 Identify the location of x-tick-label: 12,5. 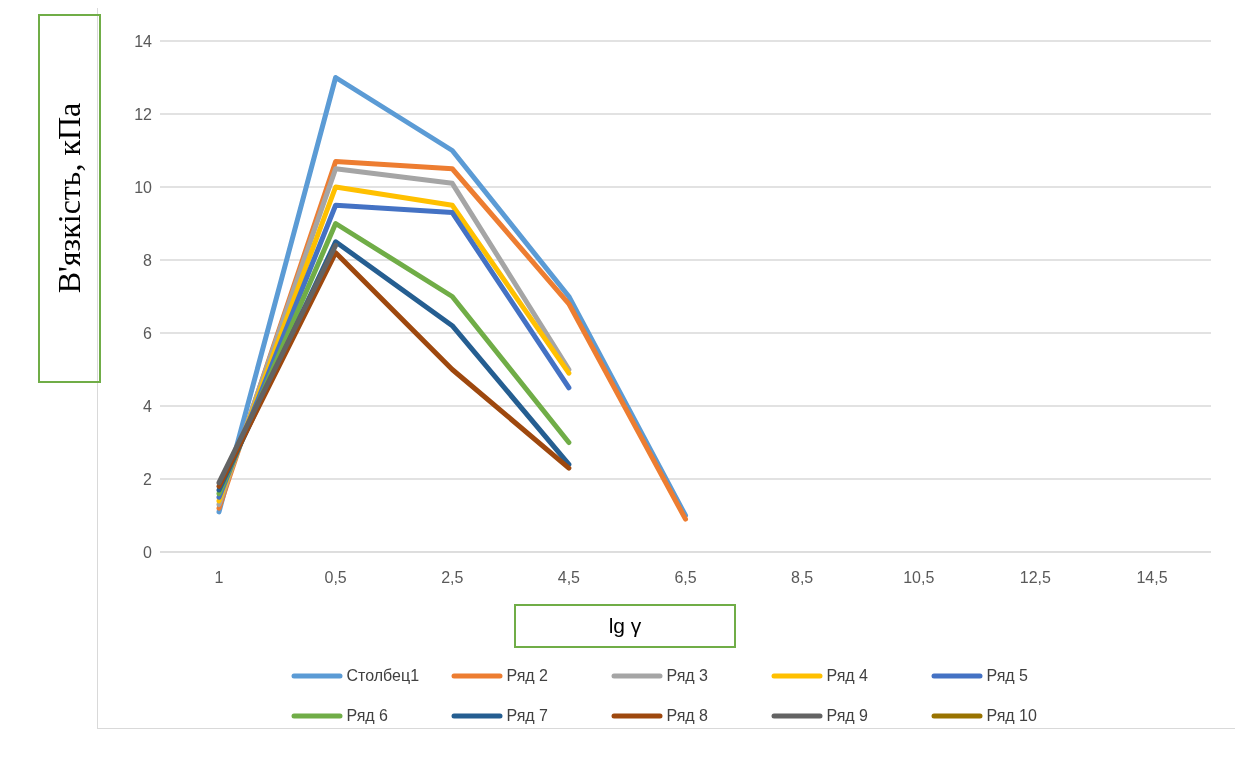
(1035, 578).